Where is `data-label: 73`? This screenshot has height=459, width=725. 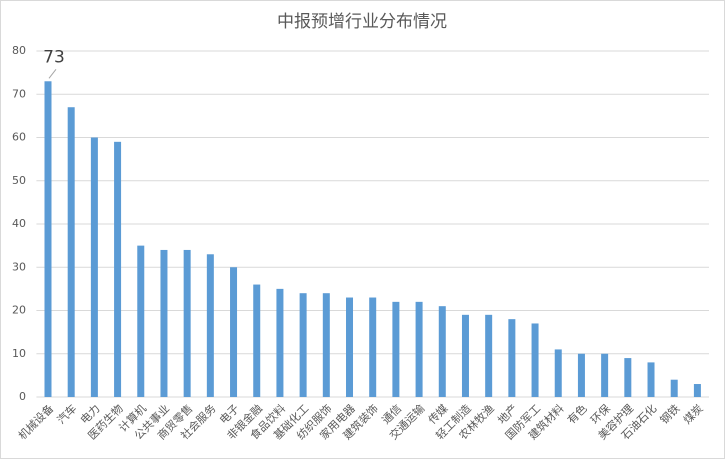 data-label: 73 is located at coordinates (54, 57).